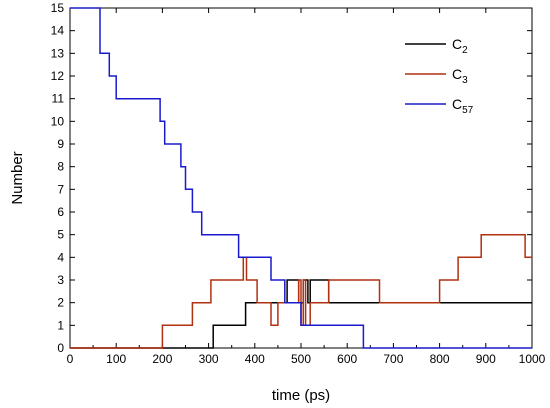  Describe the element at coordinates (162, 359) in the screenshot. I see `x-tick-label: 200` at that location.